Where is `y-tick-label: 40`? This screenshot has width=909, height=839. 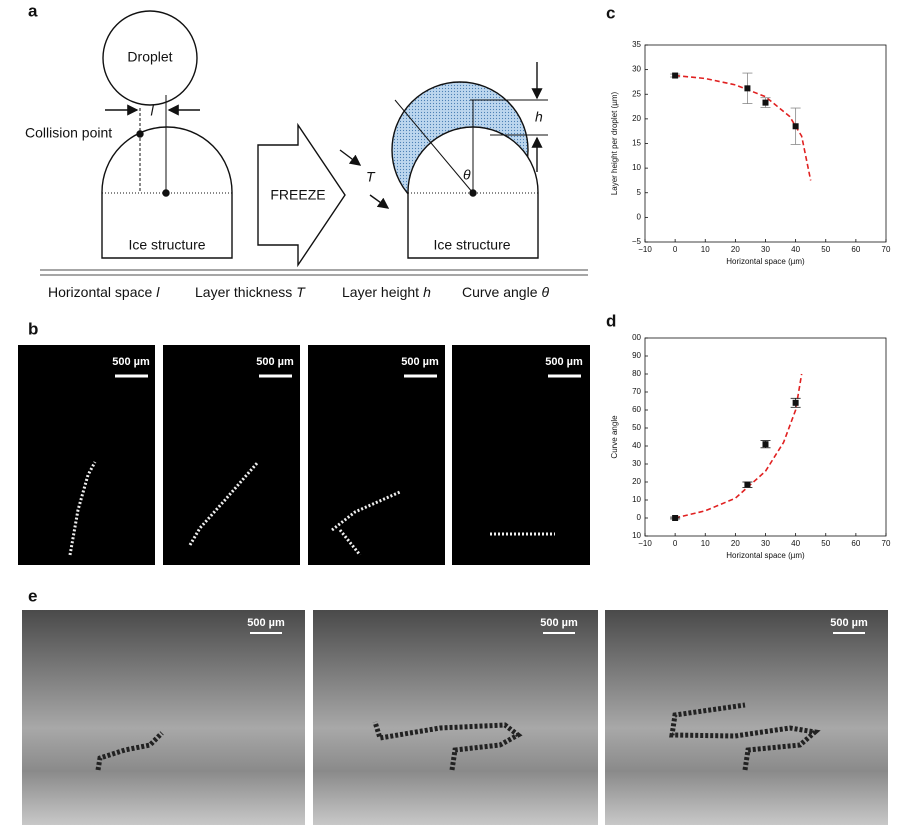
y-tick-label: 40 is located at coordinates (636, 445).